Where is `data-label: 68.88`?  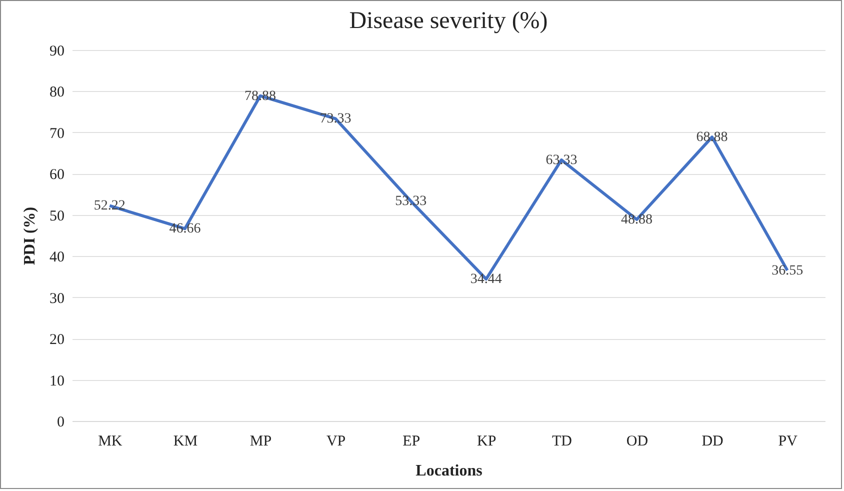 data-label: 68.88 is located at coordinates (712, 138).